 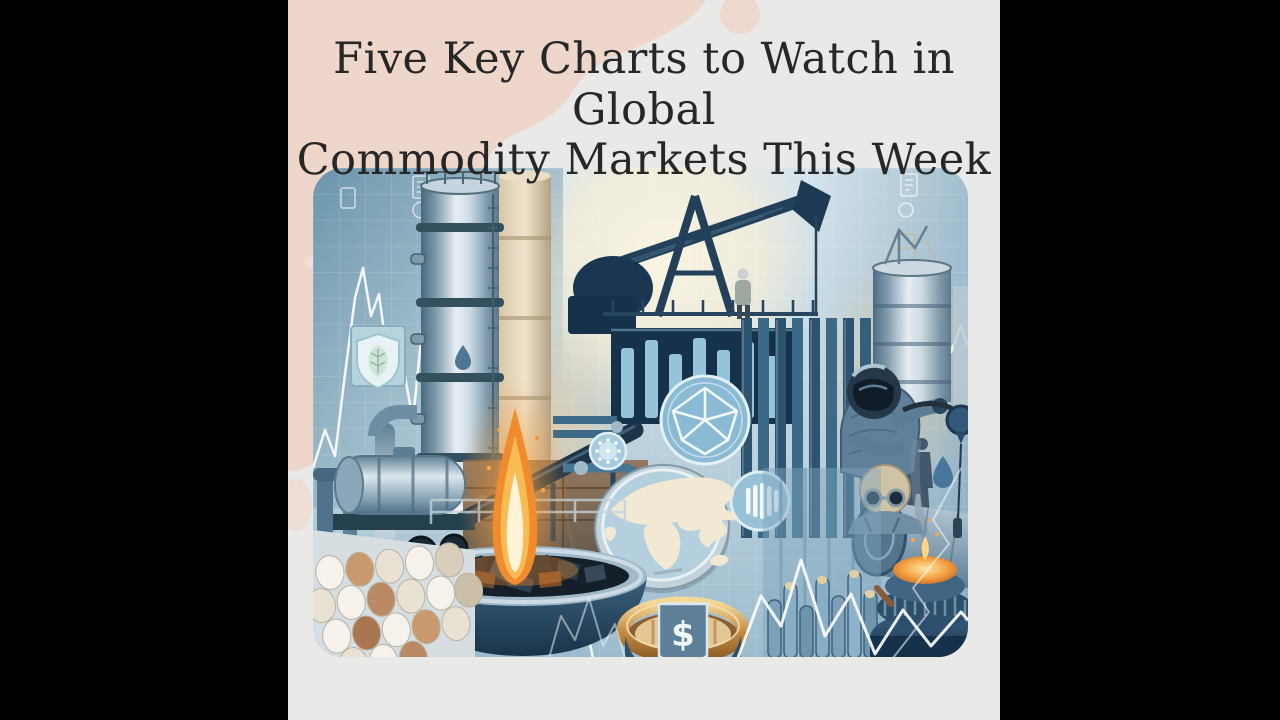 What do you see at coordinates (812, 206) in the screenshot?
I see `horsehead` at bounding box center [812, 206].